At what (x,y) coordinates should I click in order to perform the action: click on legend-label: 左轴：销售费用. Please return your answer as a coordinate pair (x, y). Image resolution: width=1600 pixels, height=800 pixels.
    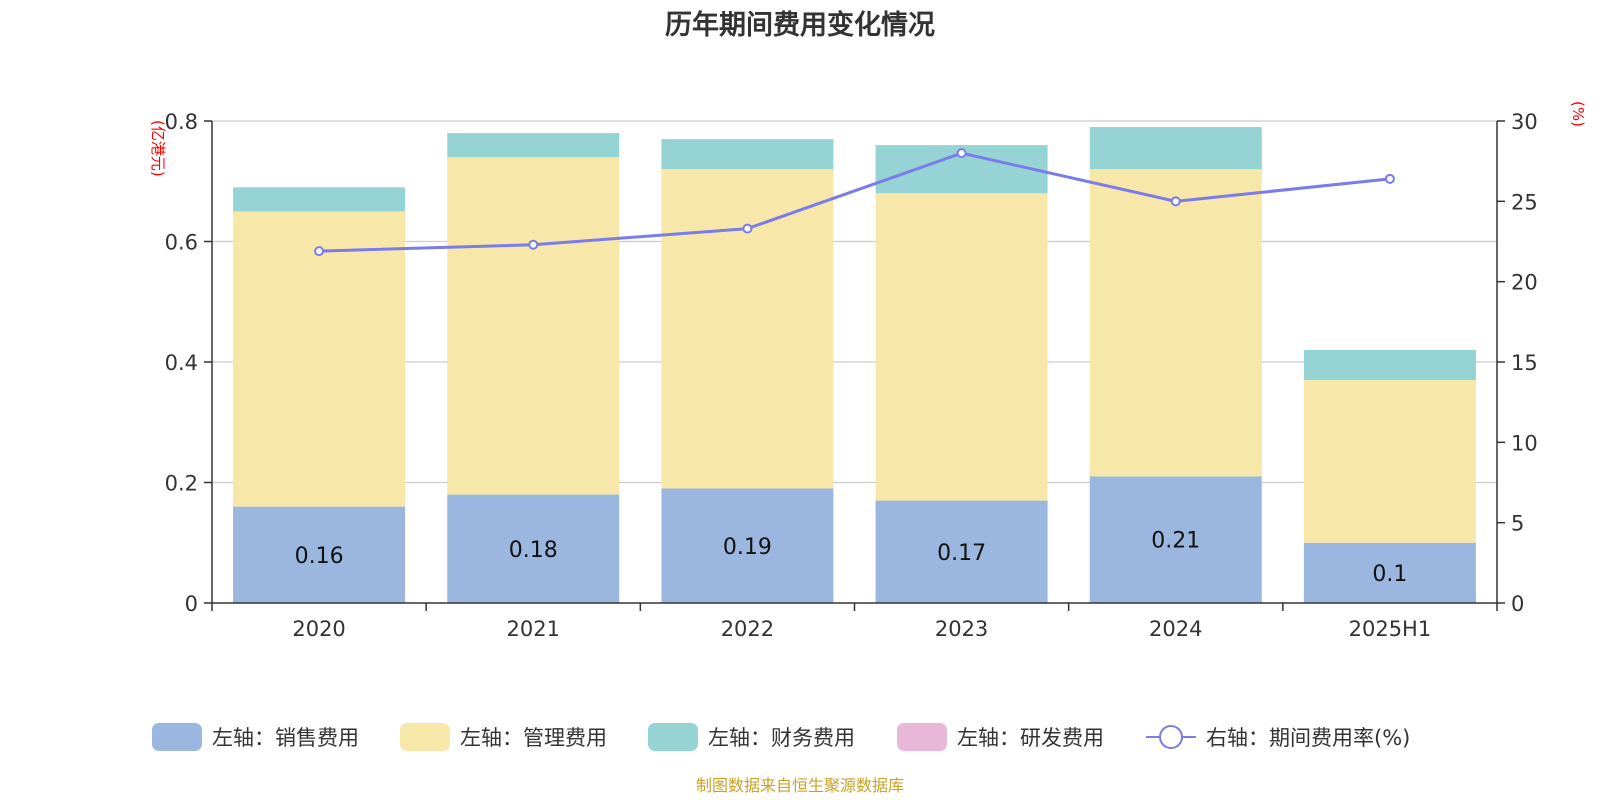
    Looking at the image, I should click on (285, 738).